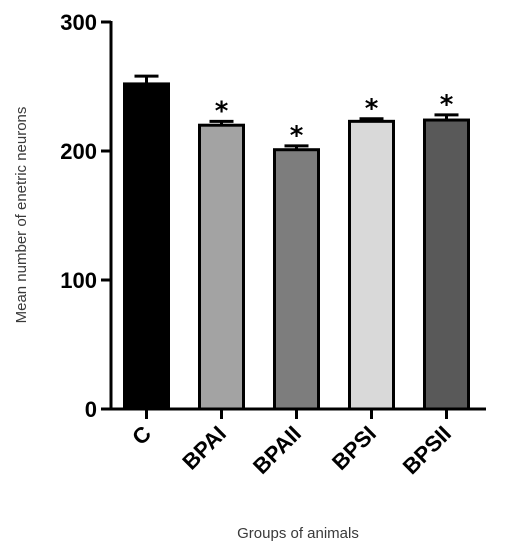 Image resolution: width=514 pixels, height=550 pixels. I want to click on y-tick-label: 100, so click(78, 280).